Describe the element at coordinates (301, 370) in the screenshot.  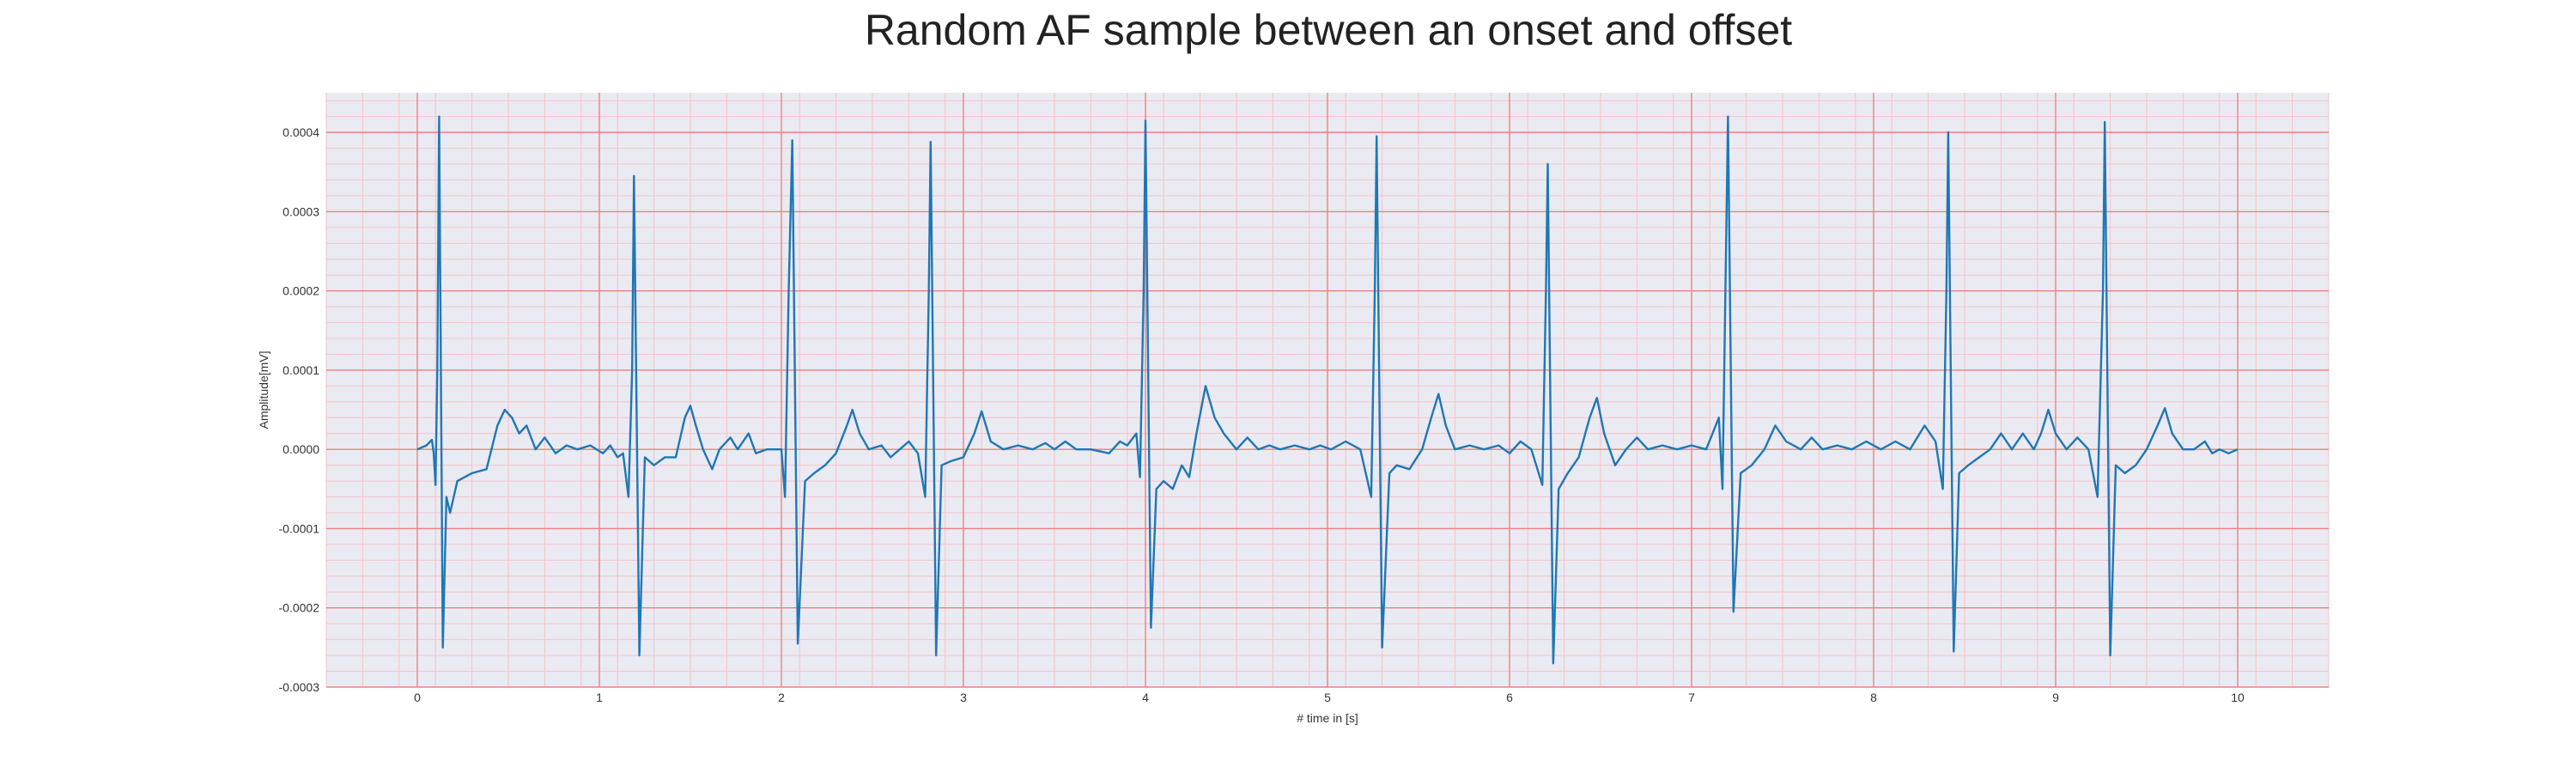
I see `y-tick-label: 0.0001` at that location.